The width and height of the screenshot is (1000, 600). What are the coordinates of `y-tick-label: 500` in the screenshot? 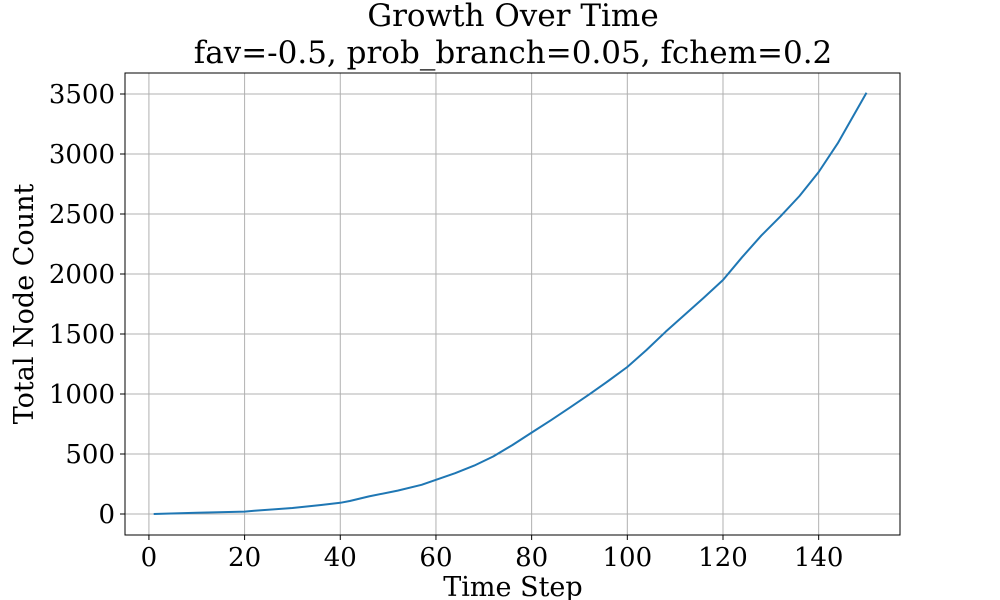 It's located at (90, 455).